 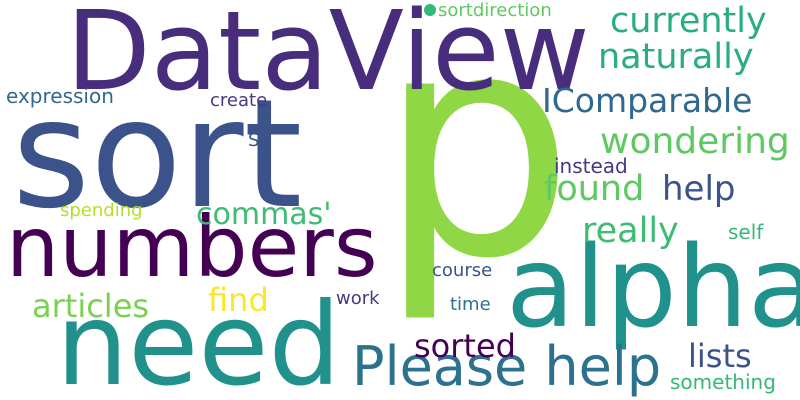 What do you see at coordinates (462, 270) in the screenshot?
I see `word-course: course` at bounding box center [462, 270].